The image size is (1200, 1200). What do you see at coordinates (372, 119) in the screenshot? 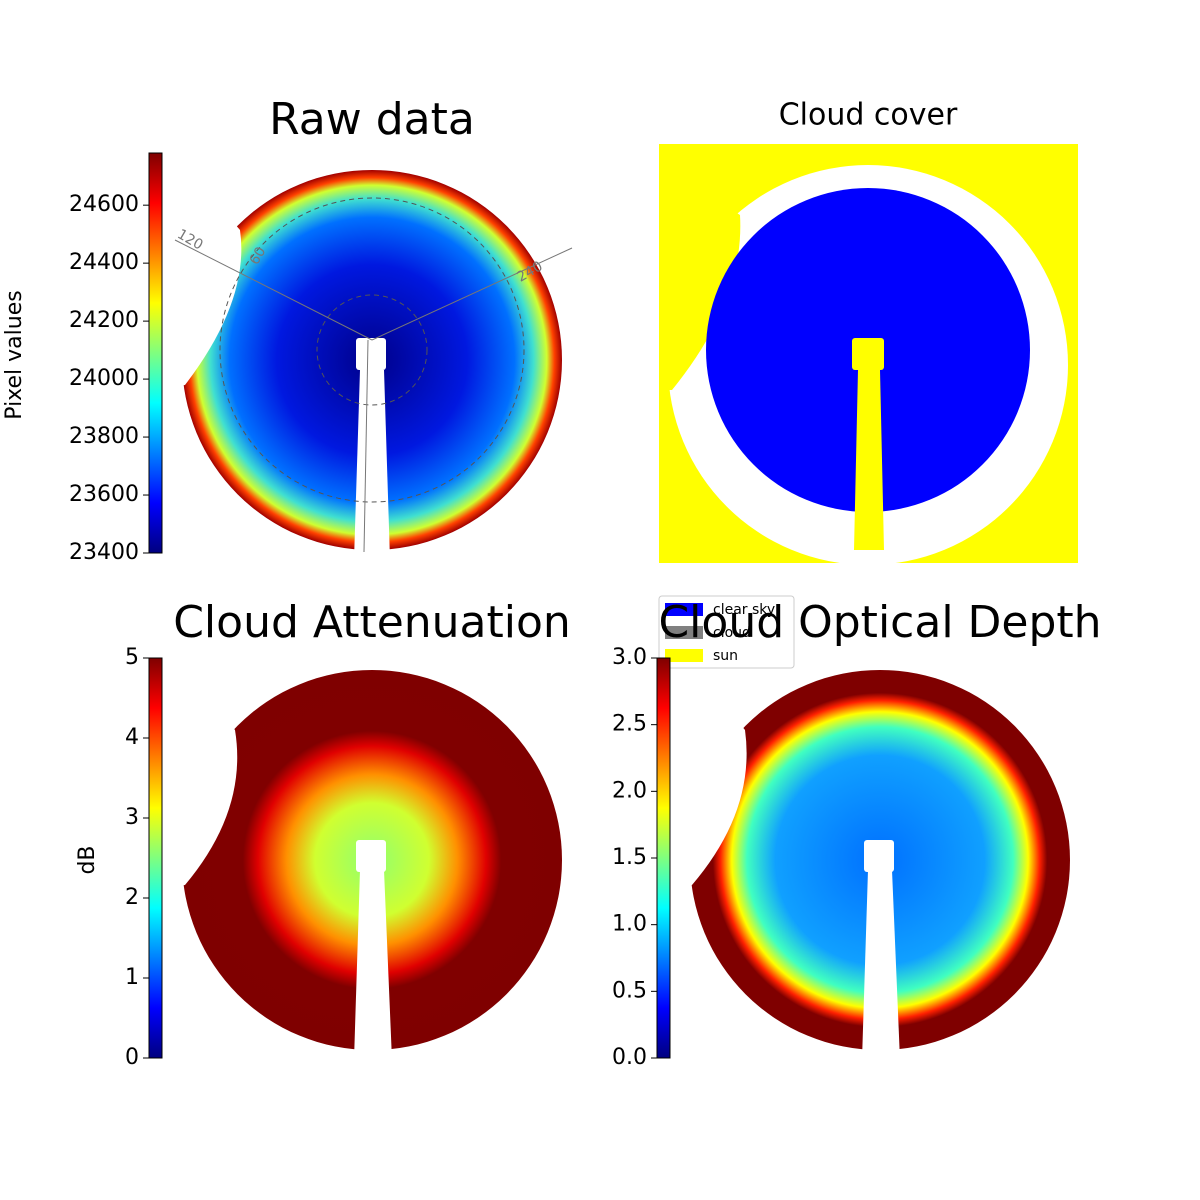
I see `panel-title: Raw data` at bounding box center [372, 119].